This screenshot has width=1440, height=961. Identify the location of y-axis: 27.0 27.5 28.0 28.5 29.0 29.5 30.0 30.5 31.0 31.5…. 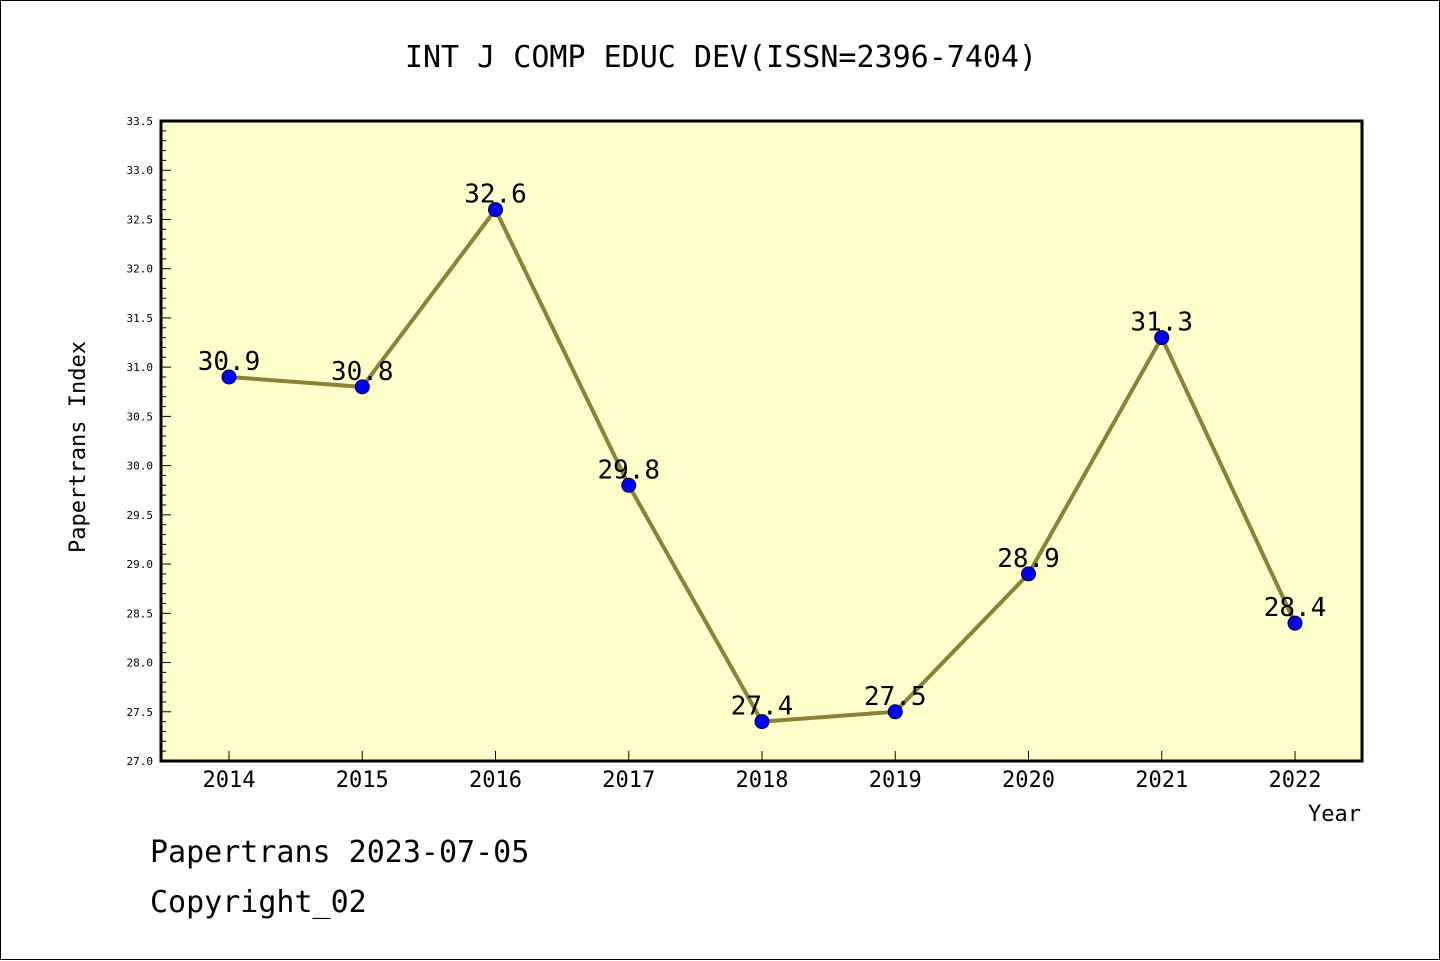
(149, 441).